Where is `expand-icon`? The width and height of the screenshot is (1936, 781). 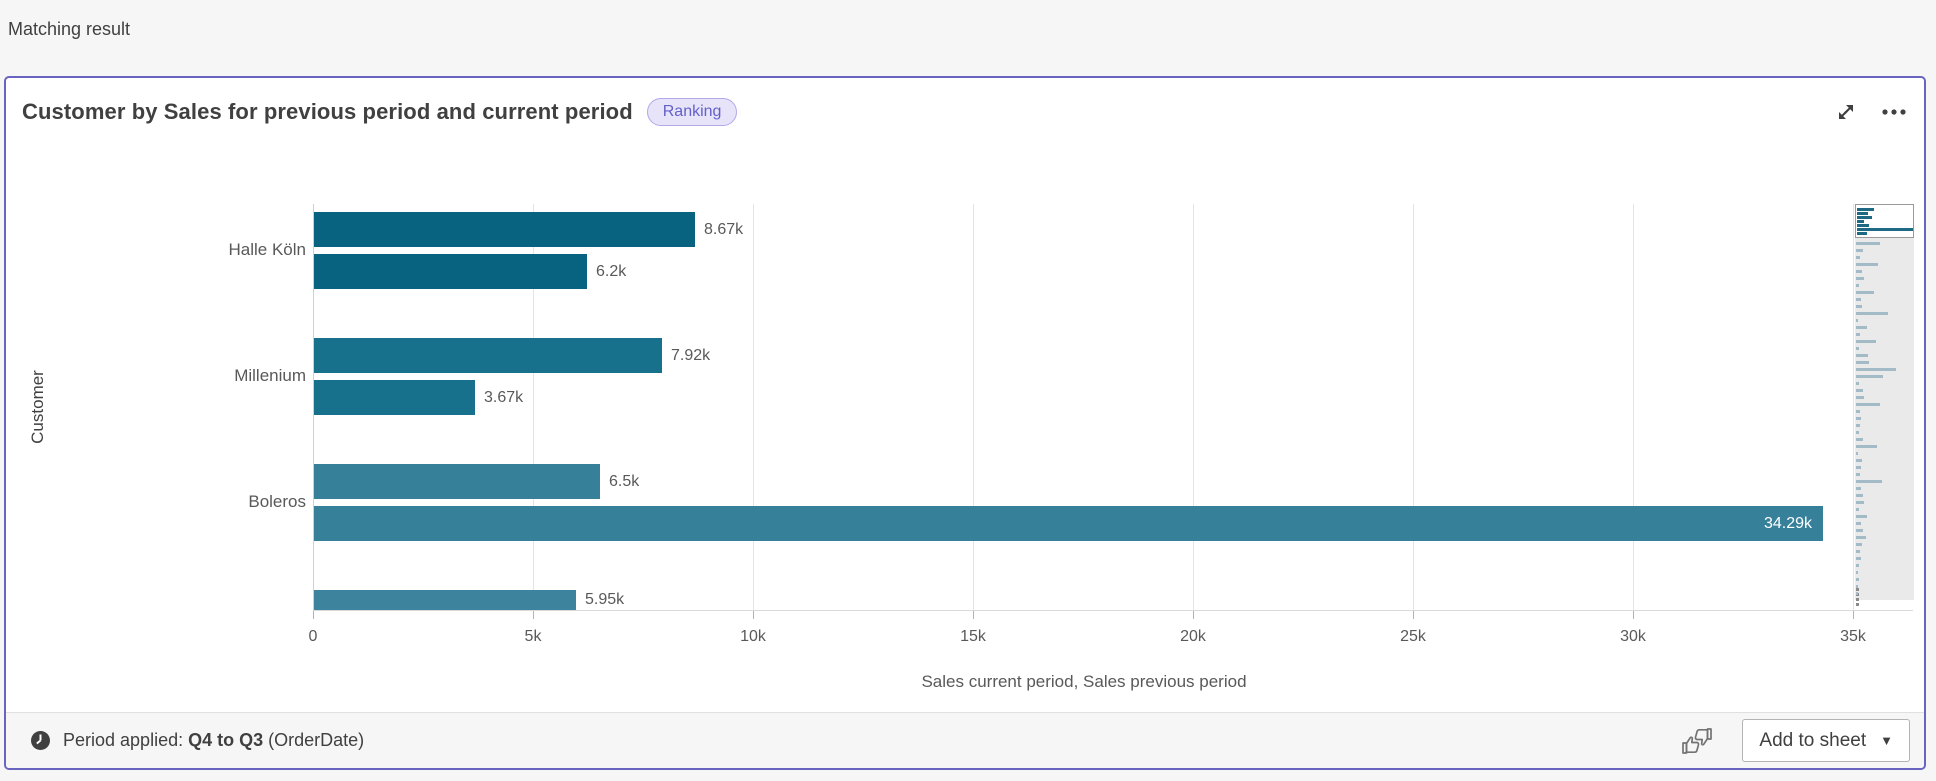
expand-icon is located at coordinates (1846, 112).